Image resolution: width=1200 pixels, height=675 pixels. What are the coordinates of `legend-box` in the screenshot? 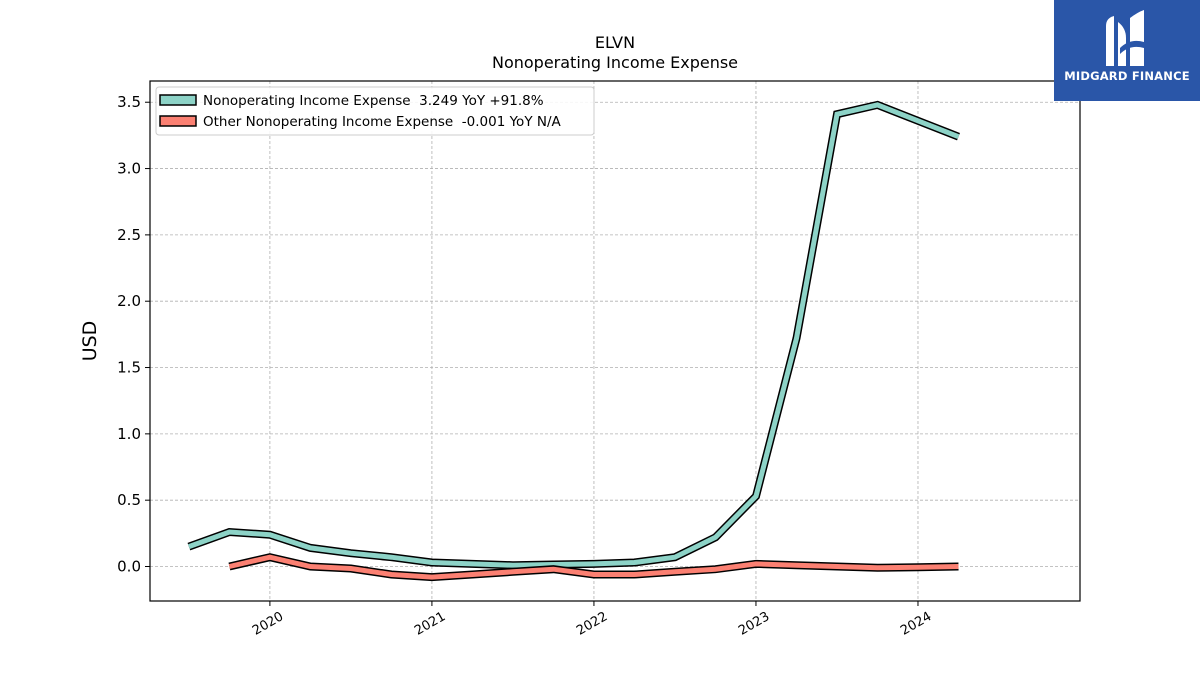 It's located at (375, 111).